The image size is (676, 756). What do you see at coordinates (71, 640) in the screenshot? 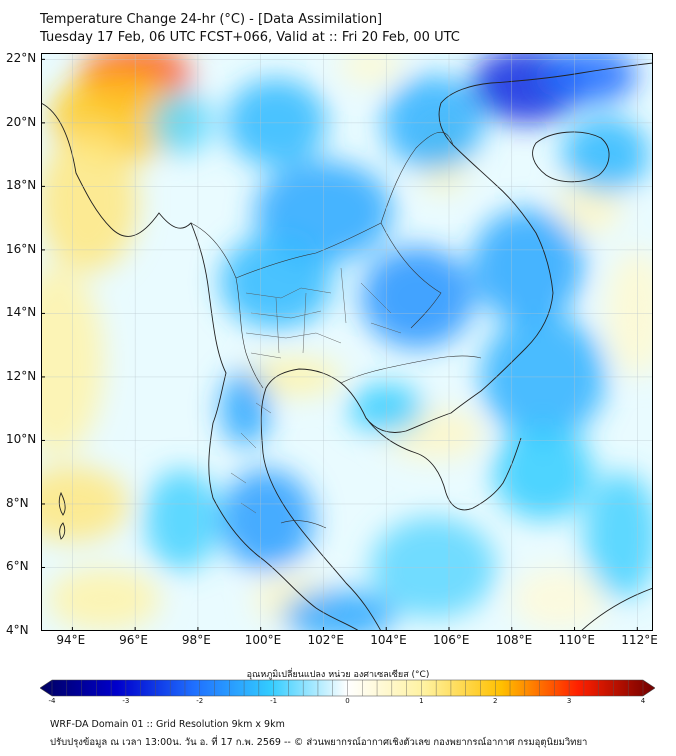
I see `lon-label: 94°E` at bounding box center [71, 640].